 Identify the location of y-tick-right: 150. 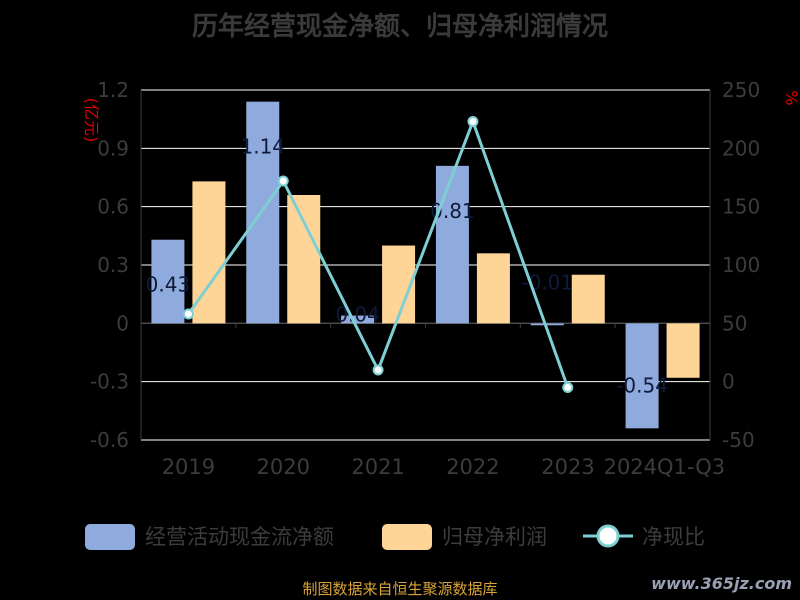
(741, 207).